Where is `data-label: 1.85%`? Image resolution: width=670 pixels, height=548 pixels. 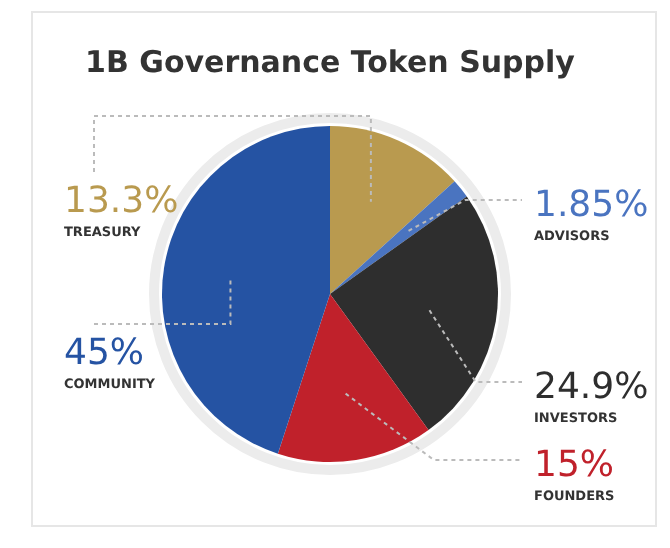 data-label: 1.85% is located at coordinates (591, 205).